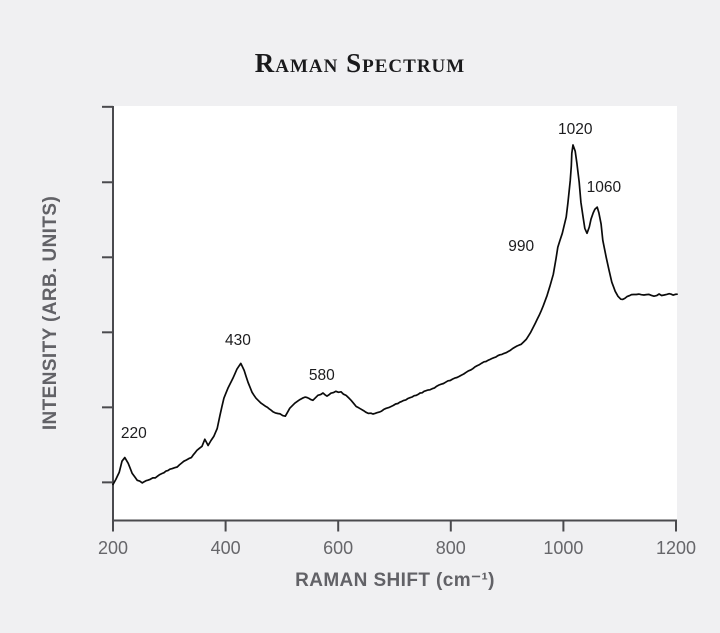 The width and height of the screenshot is (720, 633). What do you see at coordinates (521, 247) in the screenshot?
I see `peak-label-990: 990` at bounding box center [521, 247].